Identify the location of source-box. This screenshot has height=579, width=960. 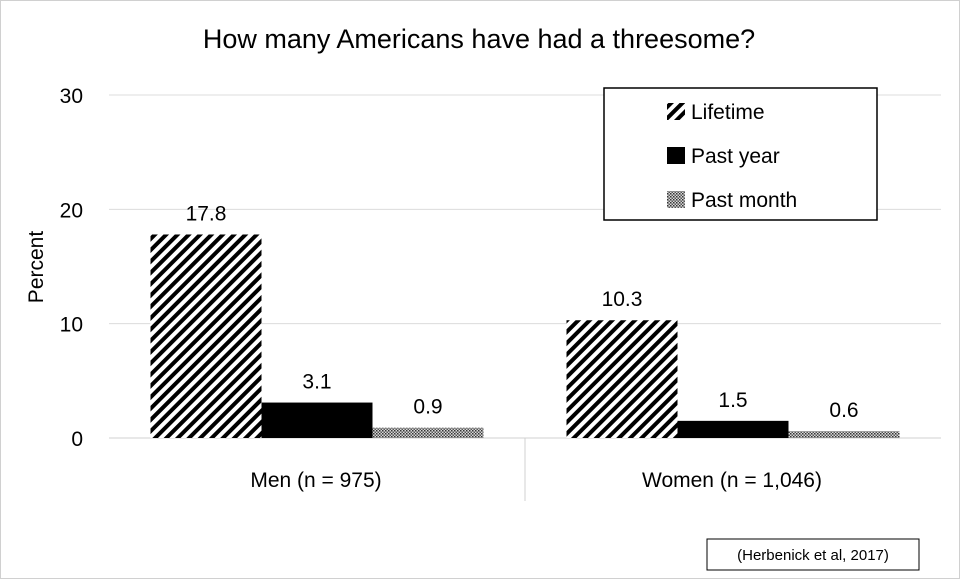
(813, 554).